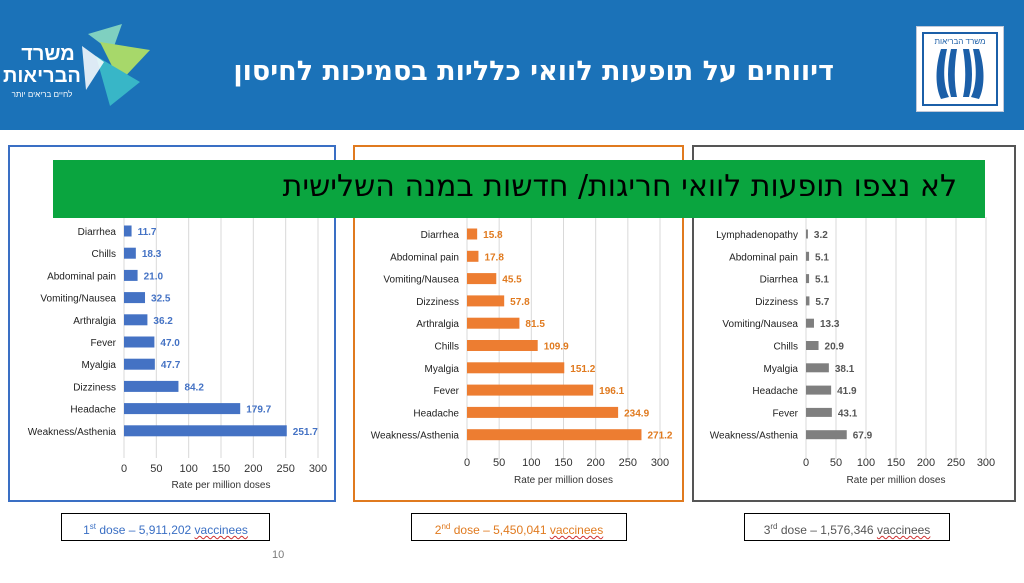 This screenshot has width=1024, height=583. Describe the element at coordinates (512, 280) in the screenshot. I see `value-label: 45.5` at that location.